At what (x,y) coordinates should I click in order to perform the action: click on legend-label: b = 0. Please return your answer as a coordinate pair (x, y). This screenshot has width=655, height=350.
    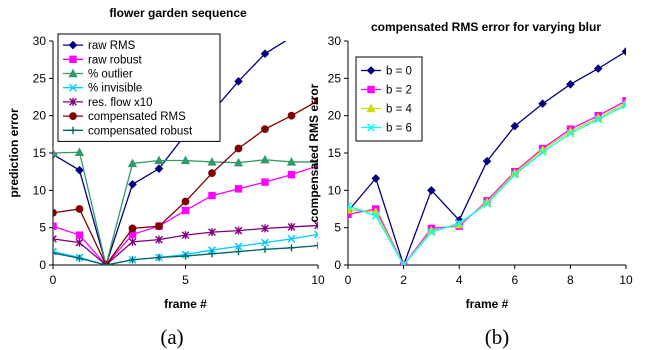
    Looking at the image, I should click on (399, 72).